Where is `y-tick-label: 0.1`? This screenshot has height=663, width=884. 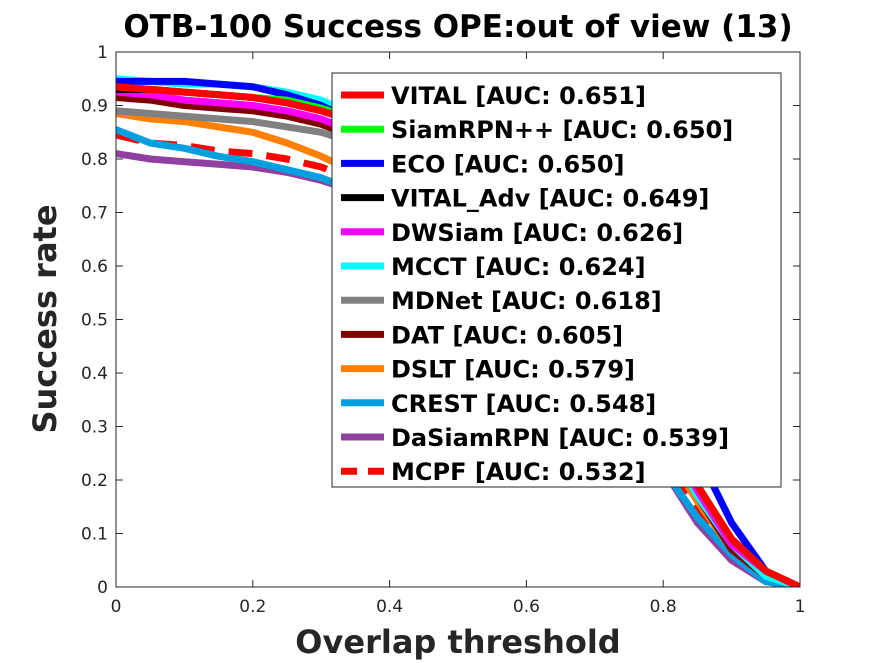
y-tick-label: 0.1 is located at coordinates (94, 535).